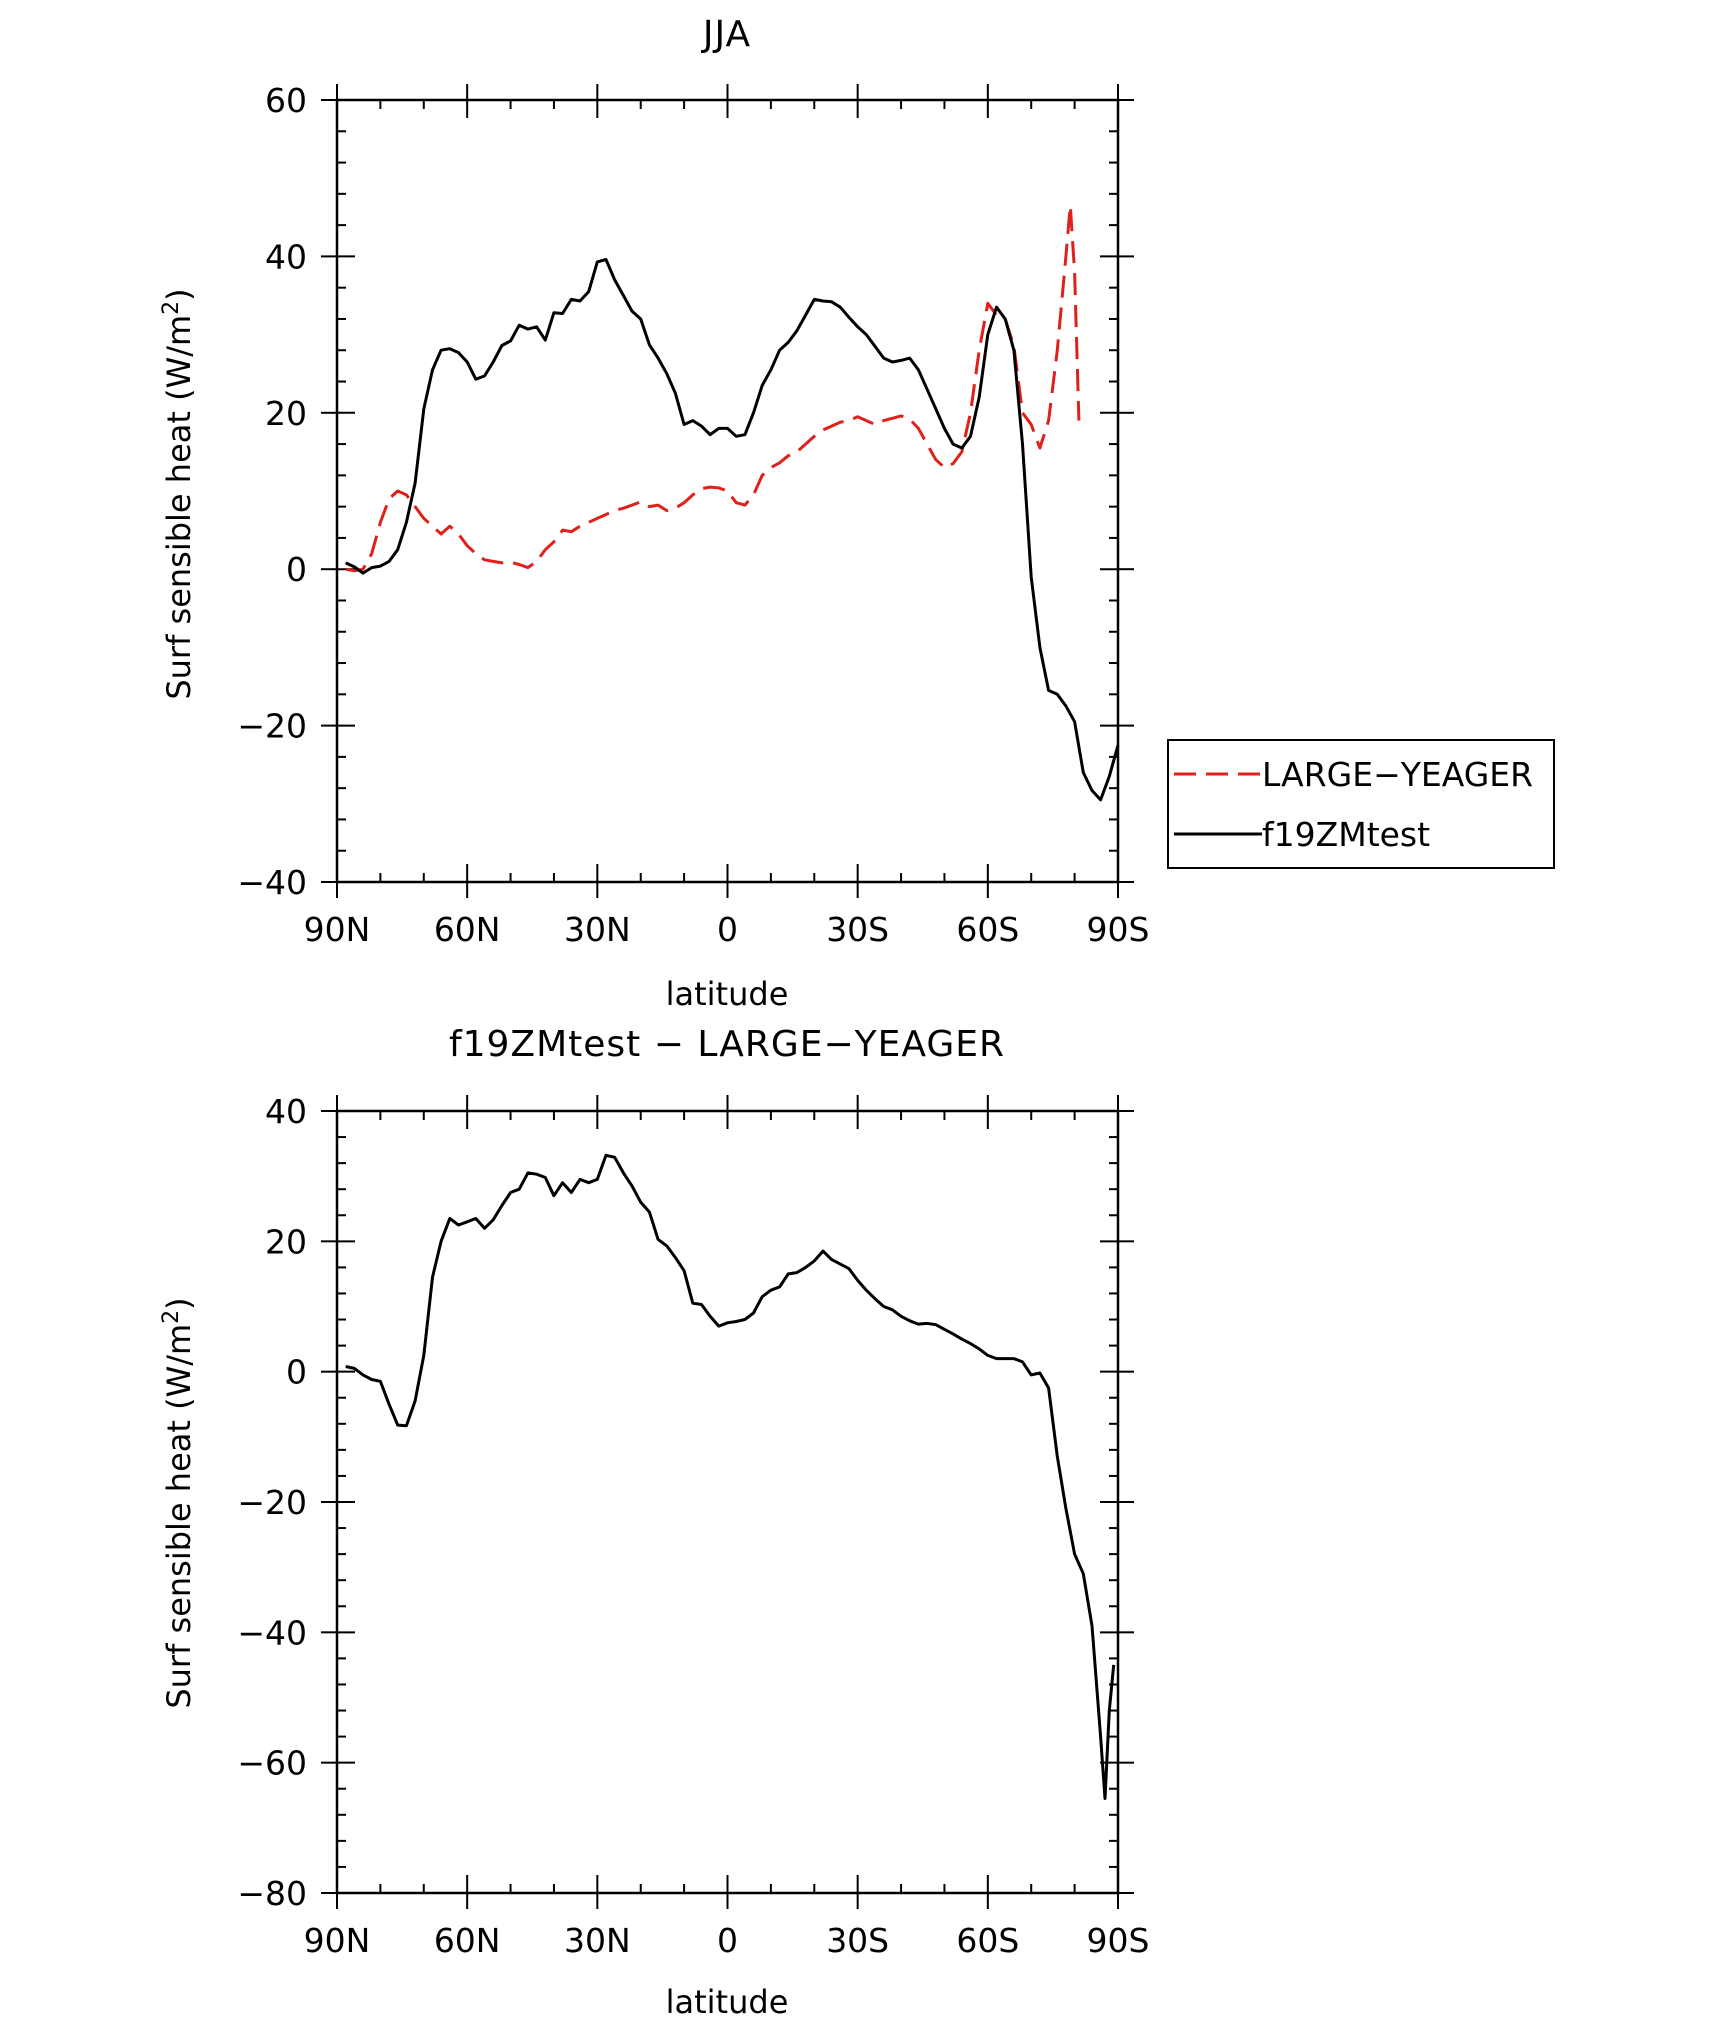  Describe the element at coordinates (1346, 834) in the screenshot. I see `legend-label-f19zmtest: f19ZMtest` at that location.